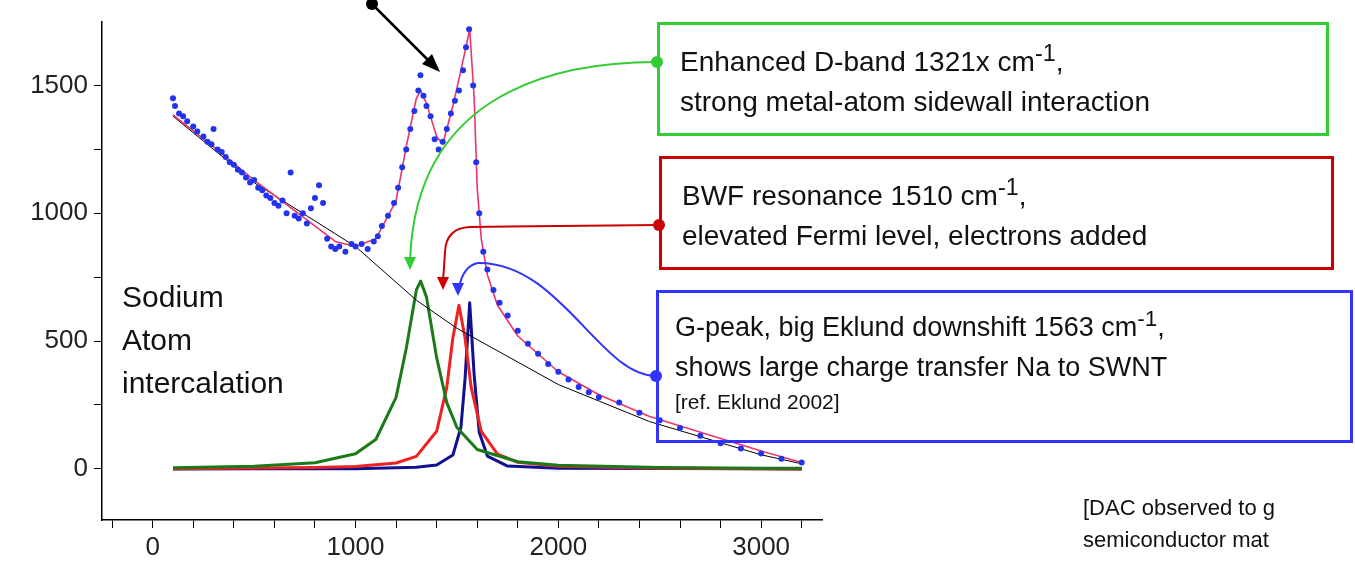 This screenshot has height=572, width=1355. I want to click on y-tick-label: 1000, so click(59, 211).